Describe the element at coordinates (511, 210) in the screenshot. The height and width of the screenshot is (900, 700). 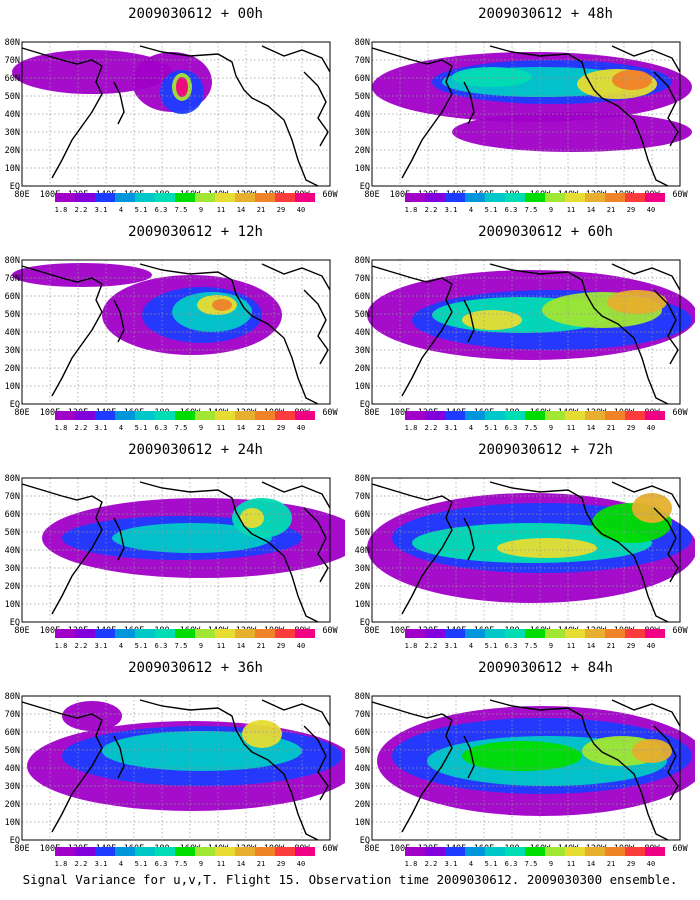
I see `colorbar-label: 6.3` at that location.